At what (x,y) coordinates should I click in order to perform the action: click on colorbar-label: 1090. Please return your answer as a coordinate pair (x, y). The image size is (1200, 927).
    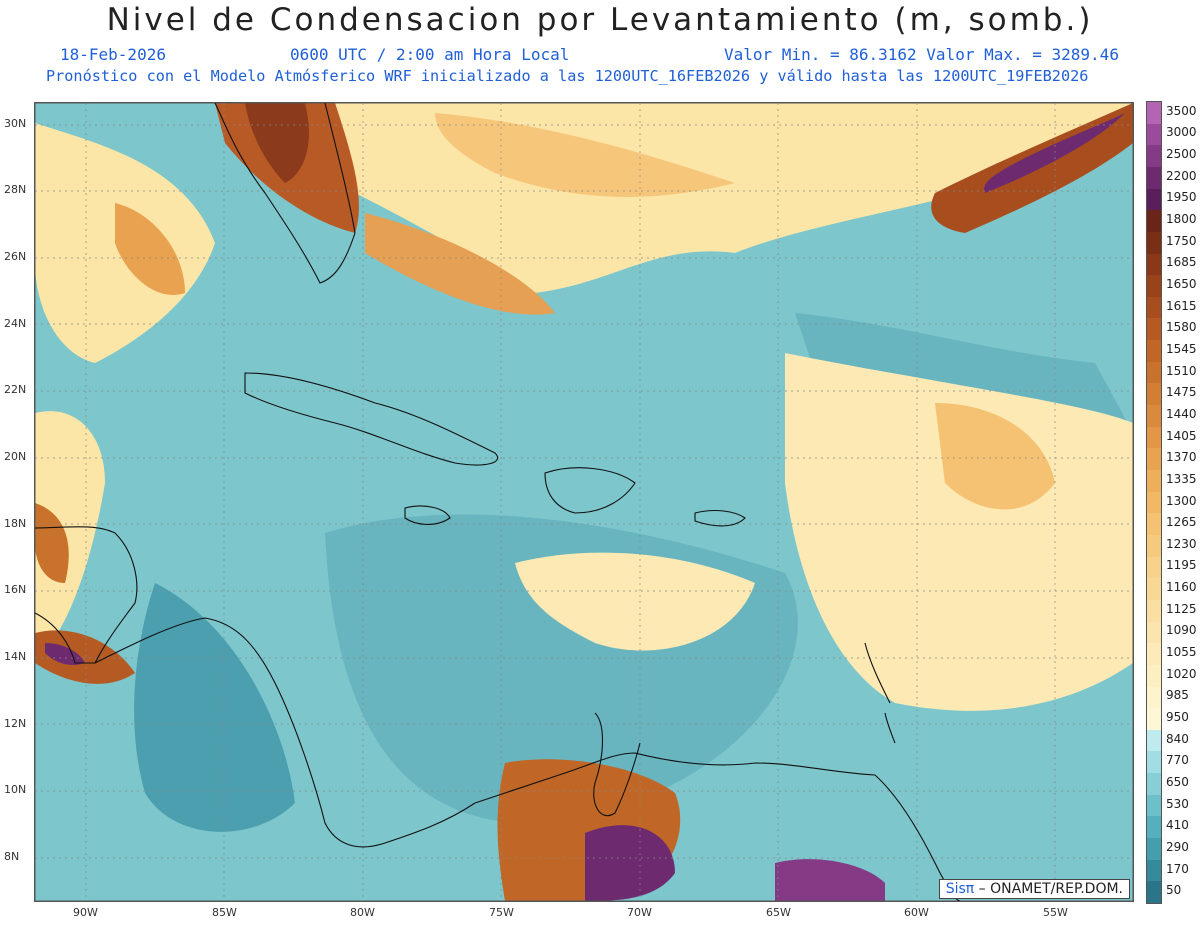
    Looking at the image, I should click on (1181, 630).